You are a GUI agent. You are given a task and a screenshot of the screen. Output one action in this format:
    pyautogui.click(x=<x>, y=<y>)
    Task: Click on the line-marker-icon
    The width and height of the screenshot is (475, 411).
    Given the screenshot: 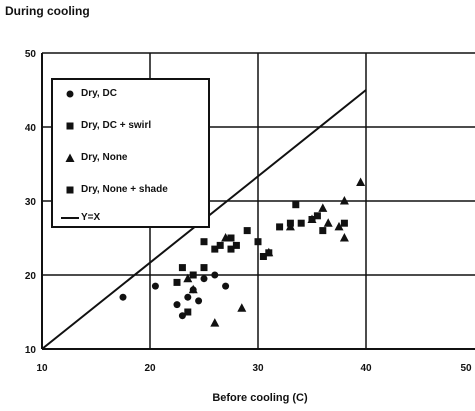 What is the action you would take?
    pyautogui.click(x=70, y=218)
    